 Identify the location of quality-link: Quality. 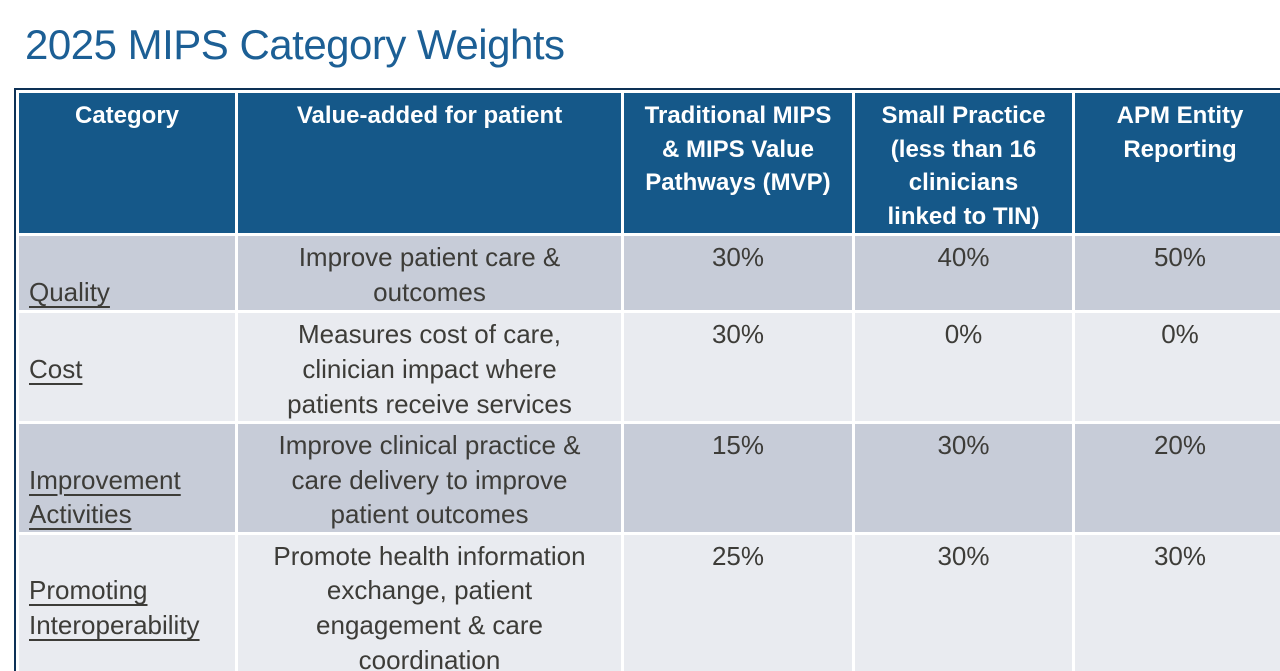
(69, 291).